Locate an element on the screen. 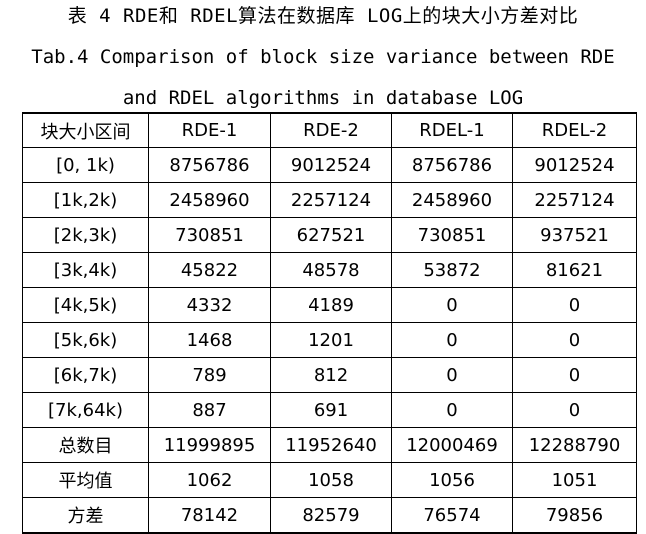 This screenshot has height=534, width=646. rde-2-cell: 1201 is located at coordinates (331, 340).